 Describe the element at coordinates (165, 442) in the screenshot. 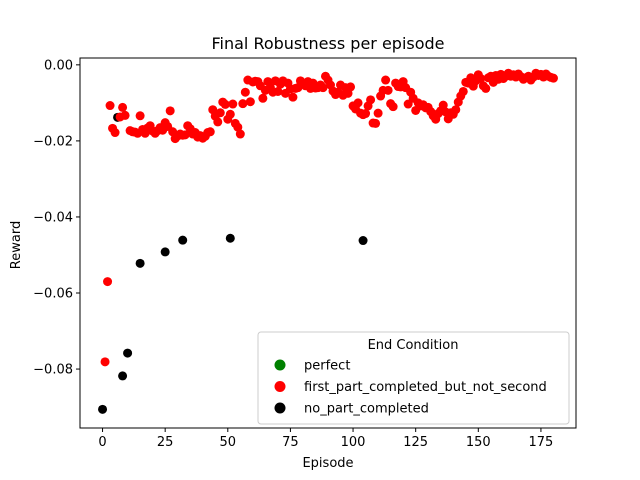

I see `x-tick-label: 25` at that location.